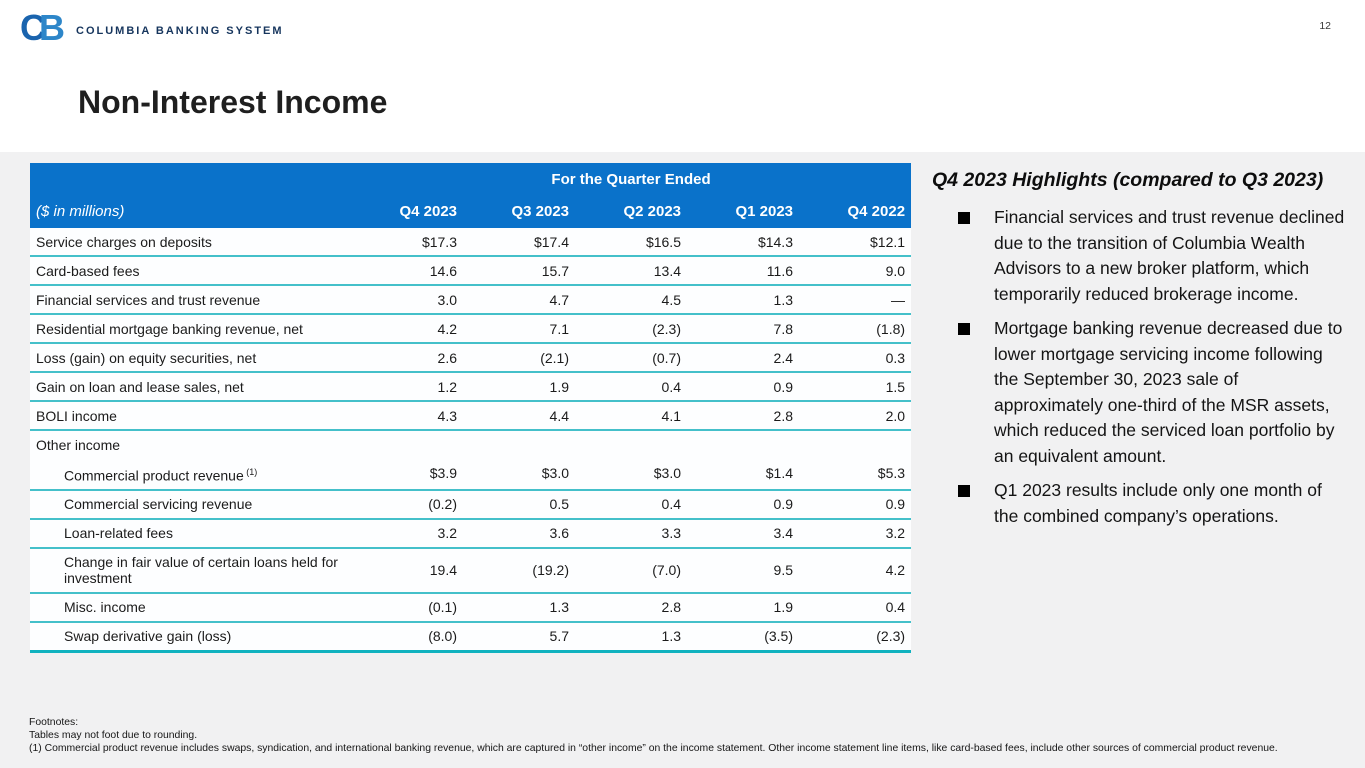 This screenshot has width=1365, height=768. What do you see at coordinates (855, 211) in the screenshot?
I see `col-header-q4-2022: Q4 2022` at bounding box center [855, 211].